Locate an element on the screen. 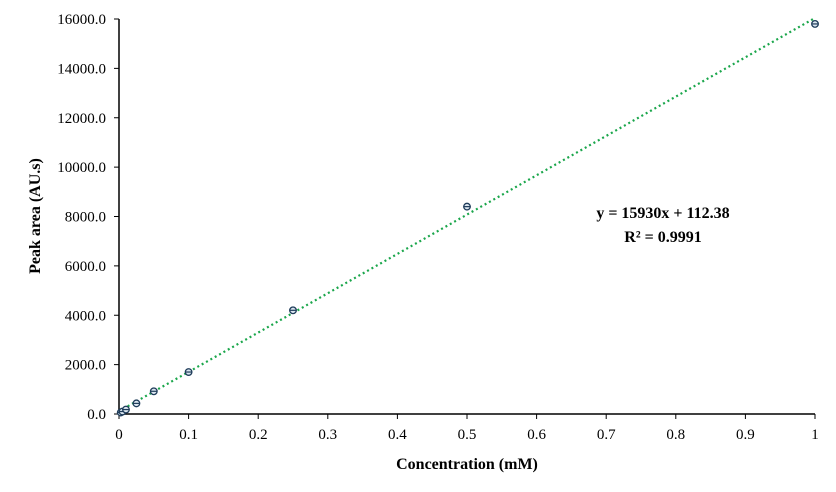 The image size is (836, 492). trendline-equation: y = 15930x + 112.38 is located at coordinates (662, 213).